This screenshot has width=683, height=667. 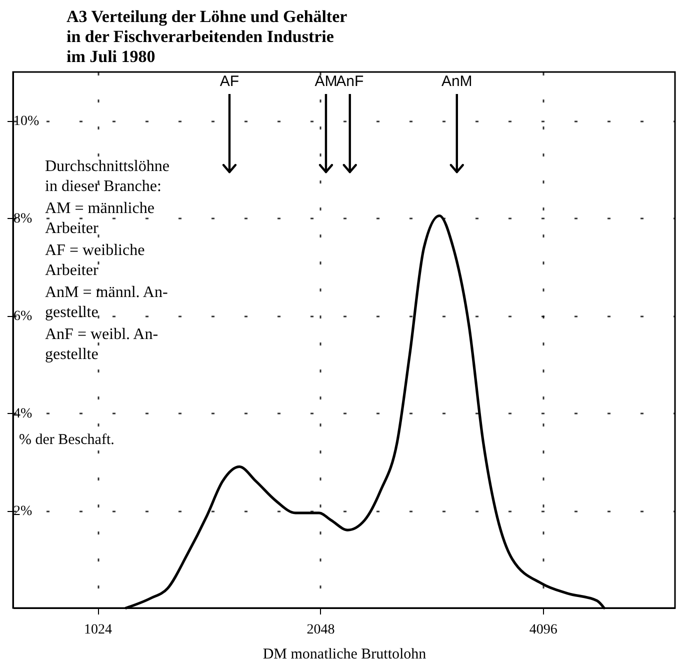 What do you see at coordinates (456, 81) in the screenshot?
I see `ref-line-label: AnM` at bounding box center [456, 81].